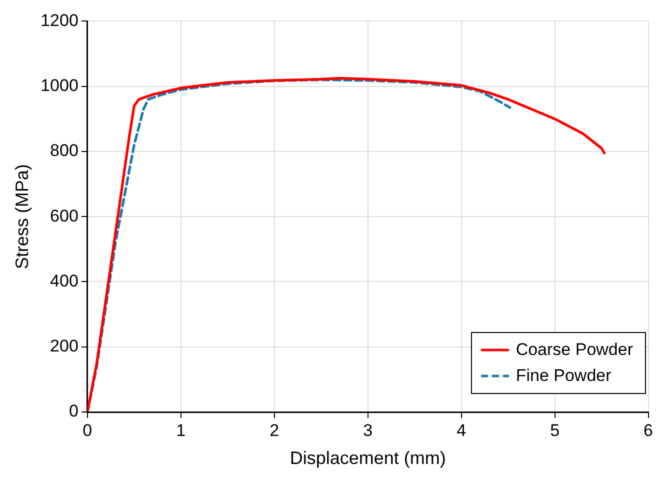 The height and width of the screenshot is (482, 664). What do you see at coordinates (368, 458) in the screenshot?
I see `x-axis-title: Displacement (mm)` at bounding box center [368, 458].